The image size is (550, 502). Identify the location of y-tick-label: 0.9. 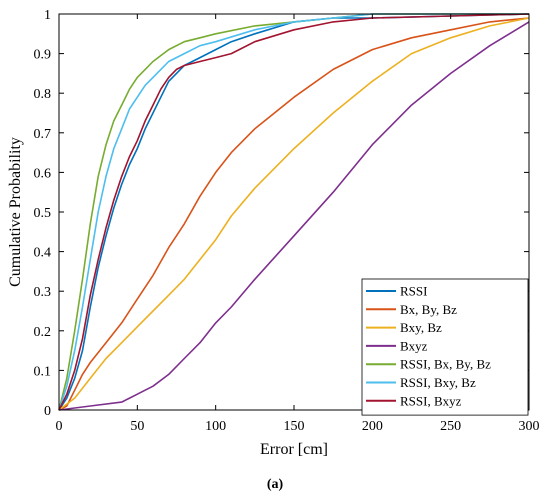
(43, 55).